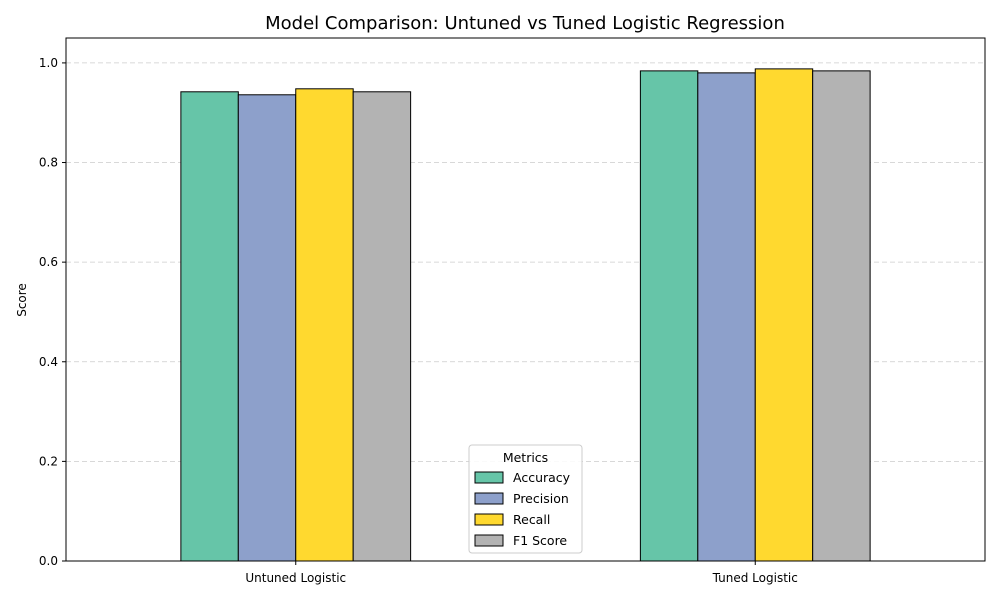 This screenshot has height=600, width=1000. Describe the element at coordinates (521, 573) in the screenshot. I see `x-axis-ticks: Untuned Logistic Tuned Logistic` at that location.